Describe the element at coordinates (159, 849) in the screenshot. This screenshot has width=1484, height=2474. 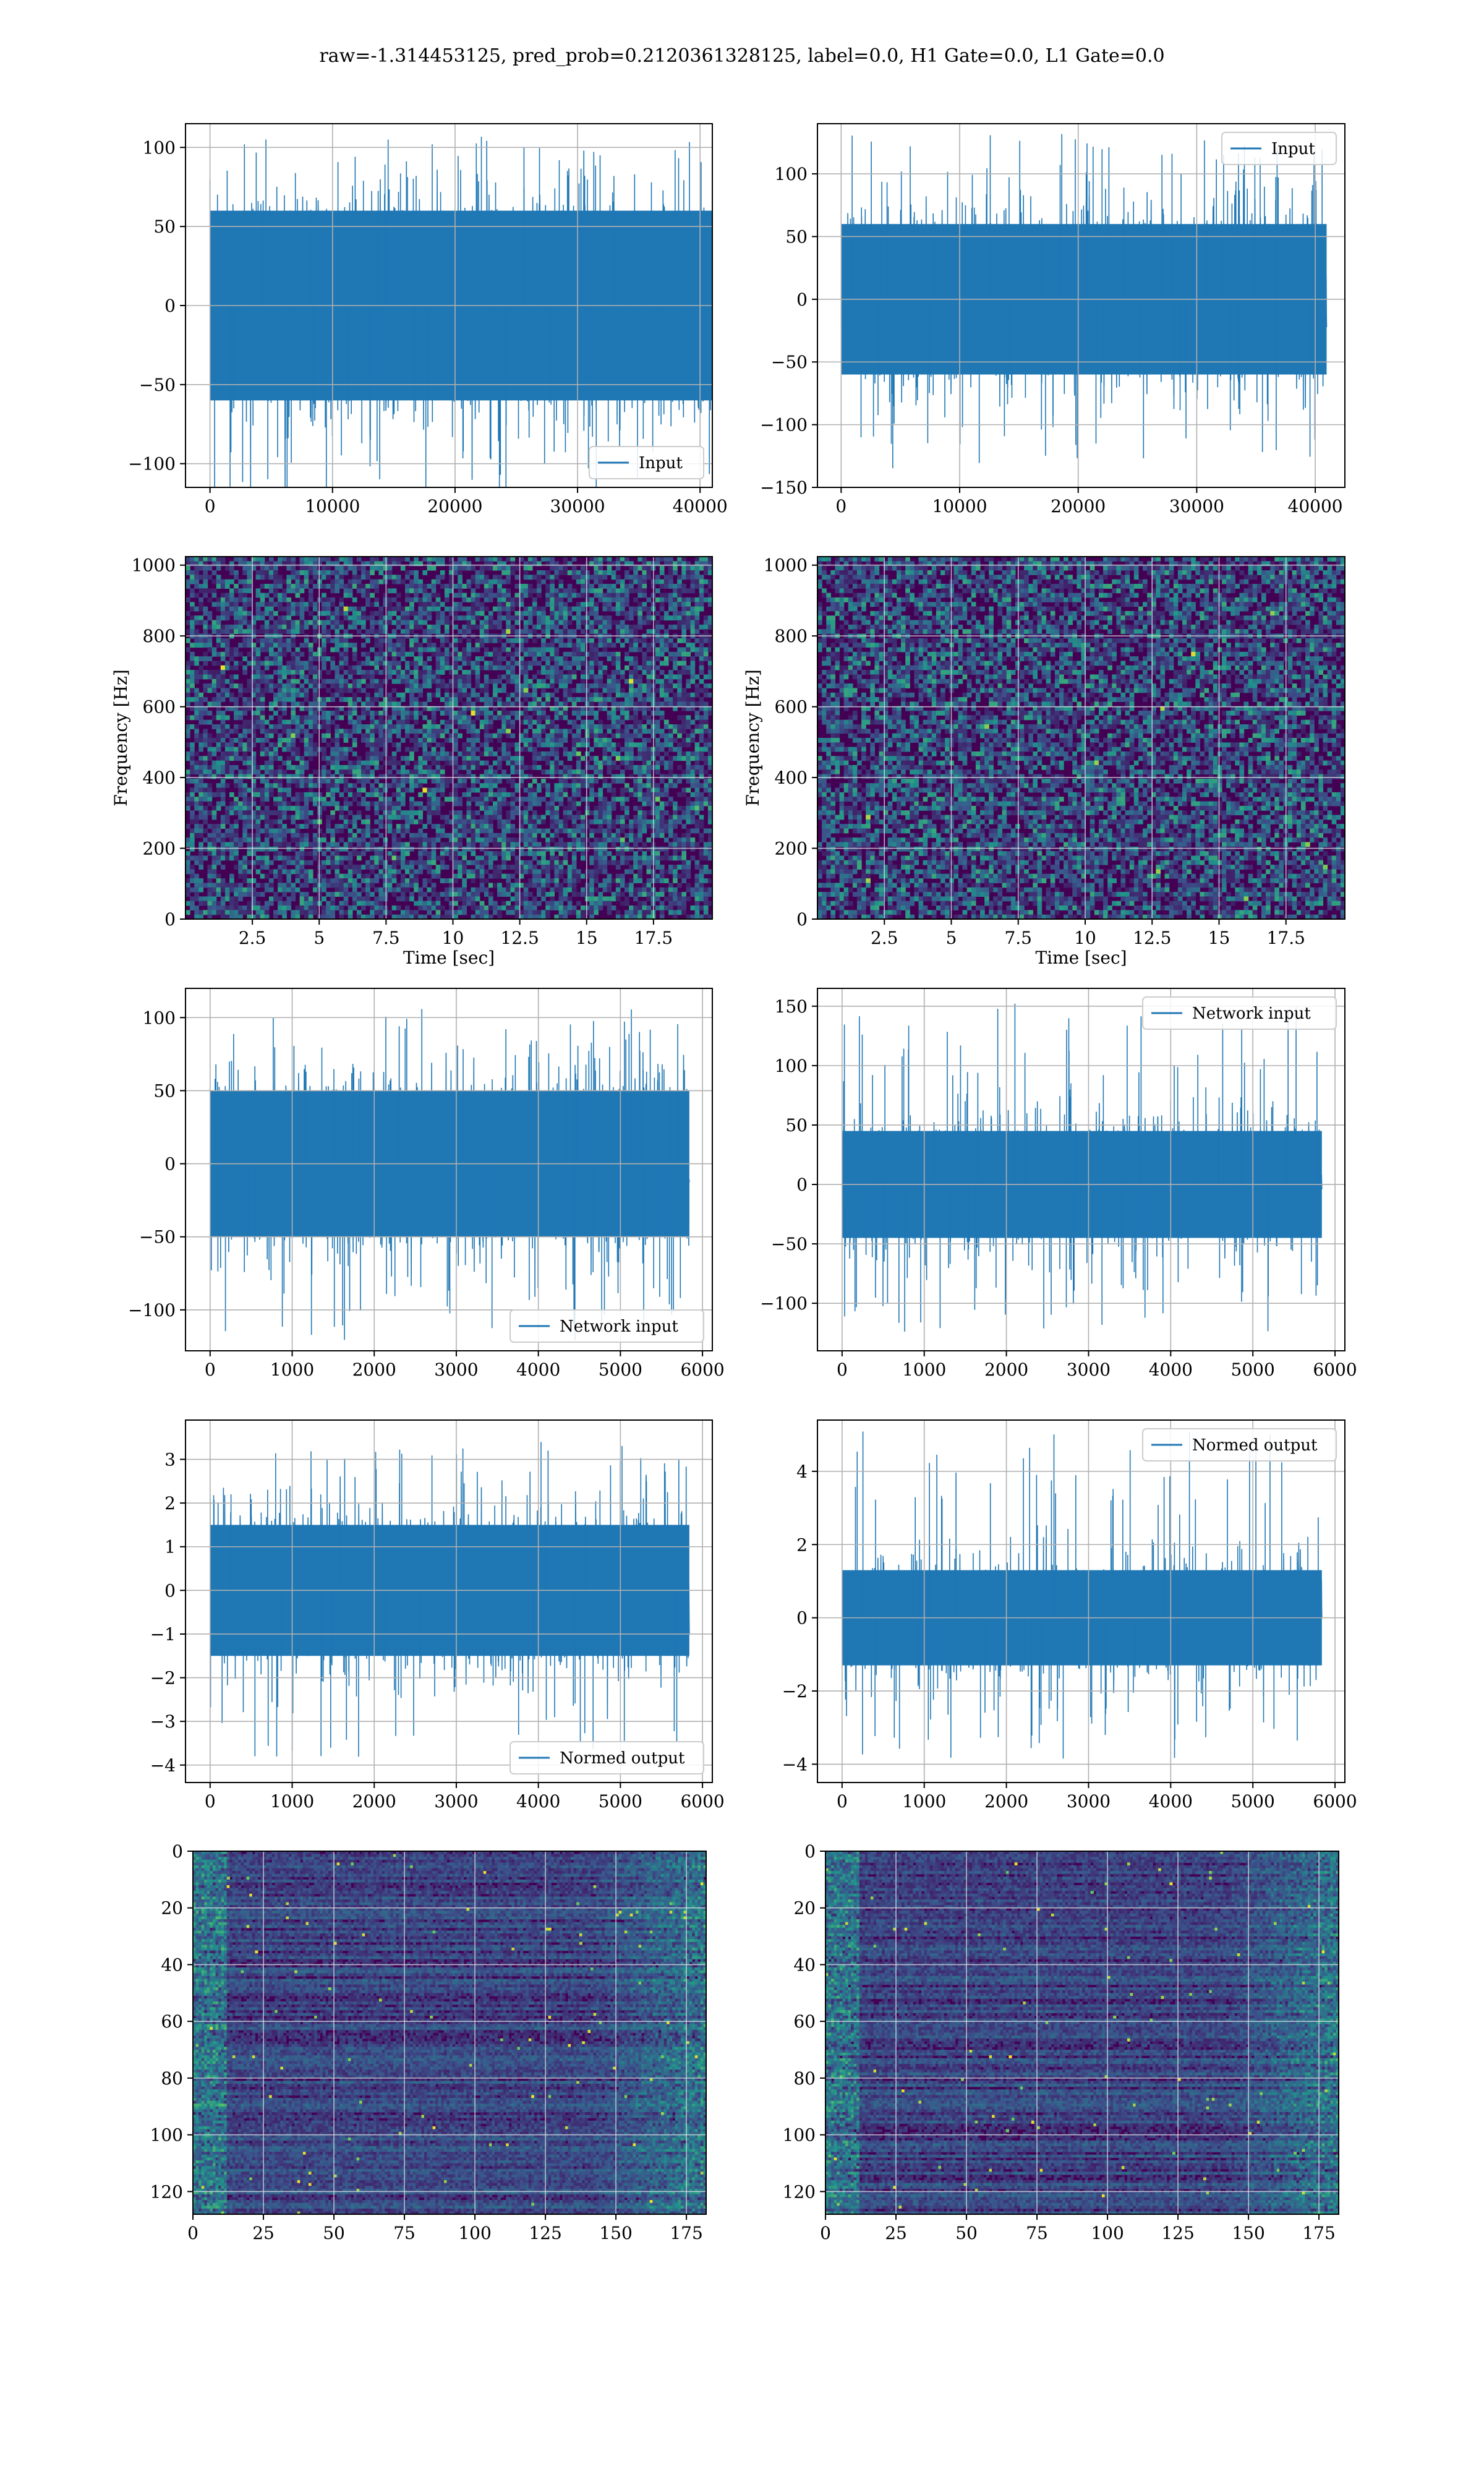
I see `y-tick-label: 200` at that location.